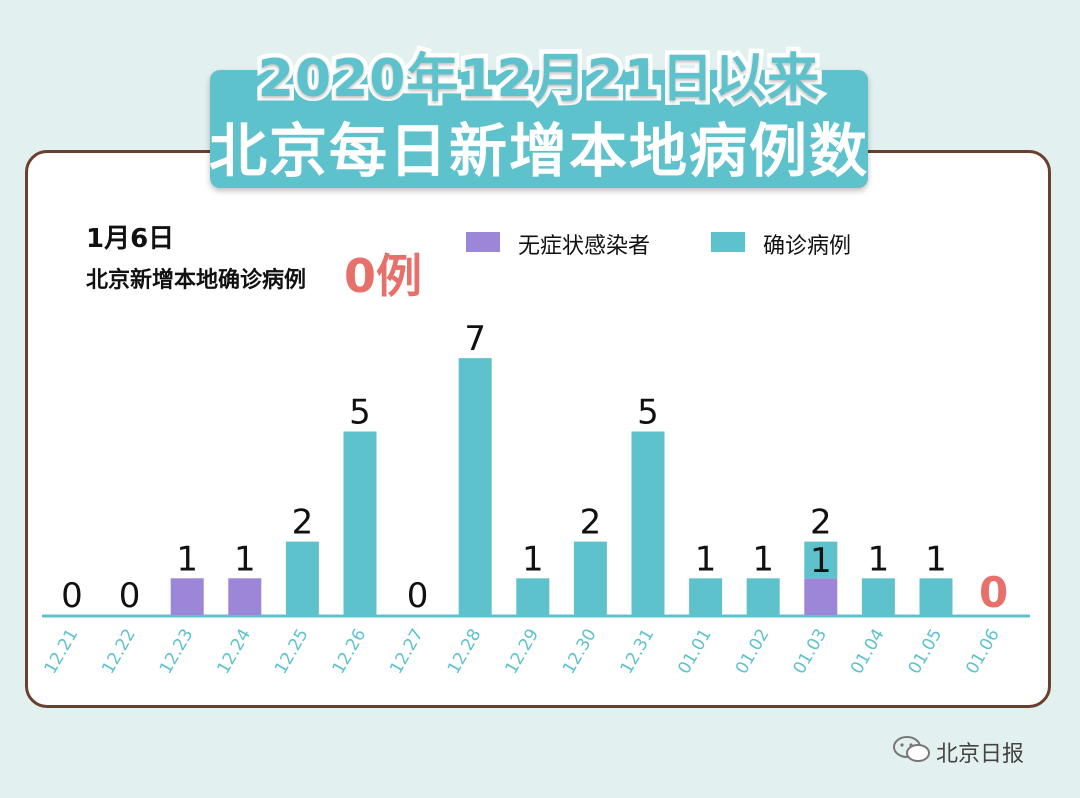 Image resolution: width=1080 pixels, height=798 pixels. Describe the element at coordinates (350, 652) in the screenshot. I see `x-tick-label: 12.26` at that location.